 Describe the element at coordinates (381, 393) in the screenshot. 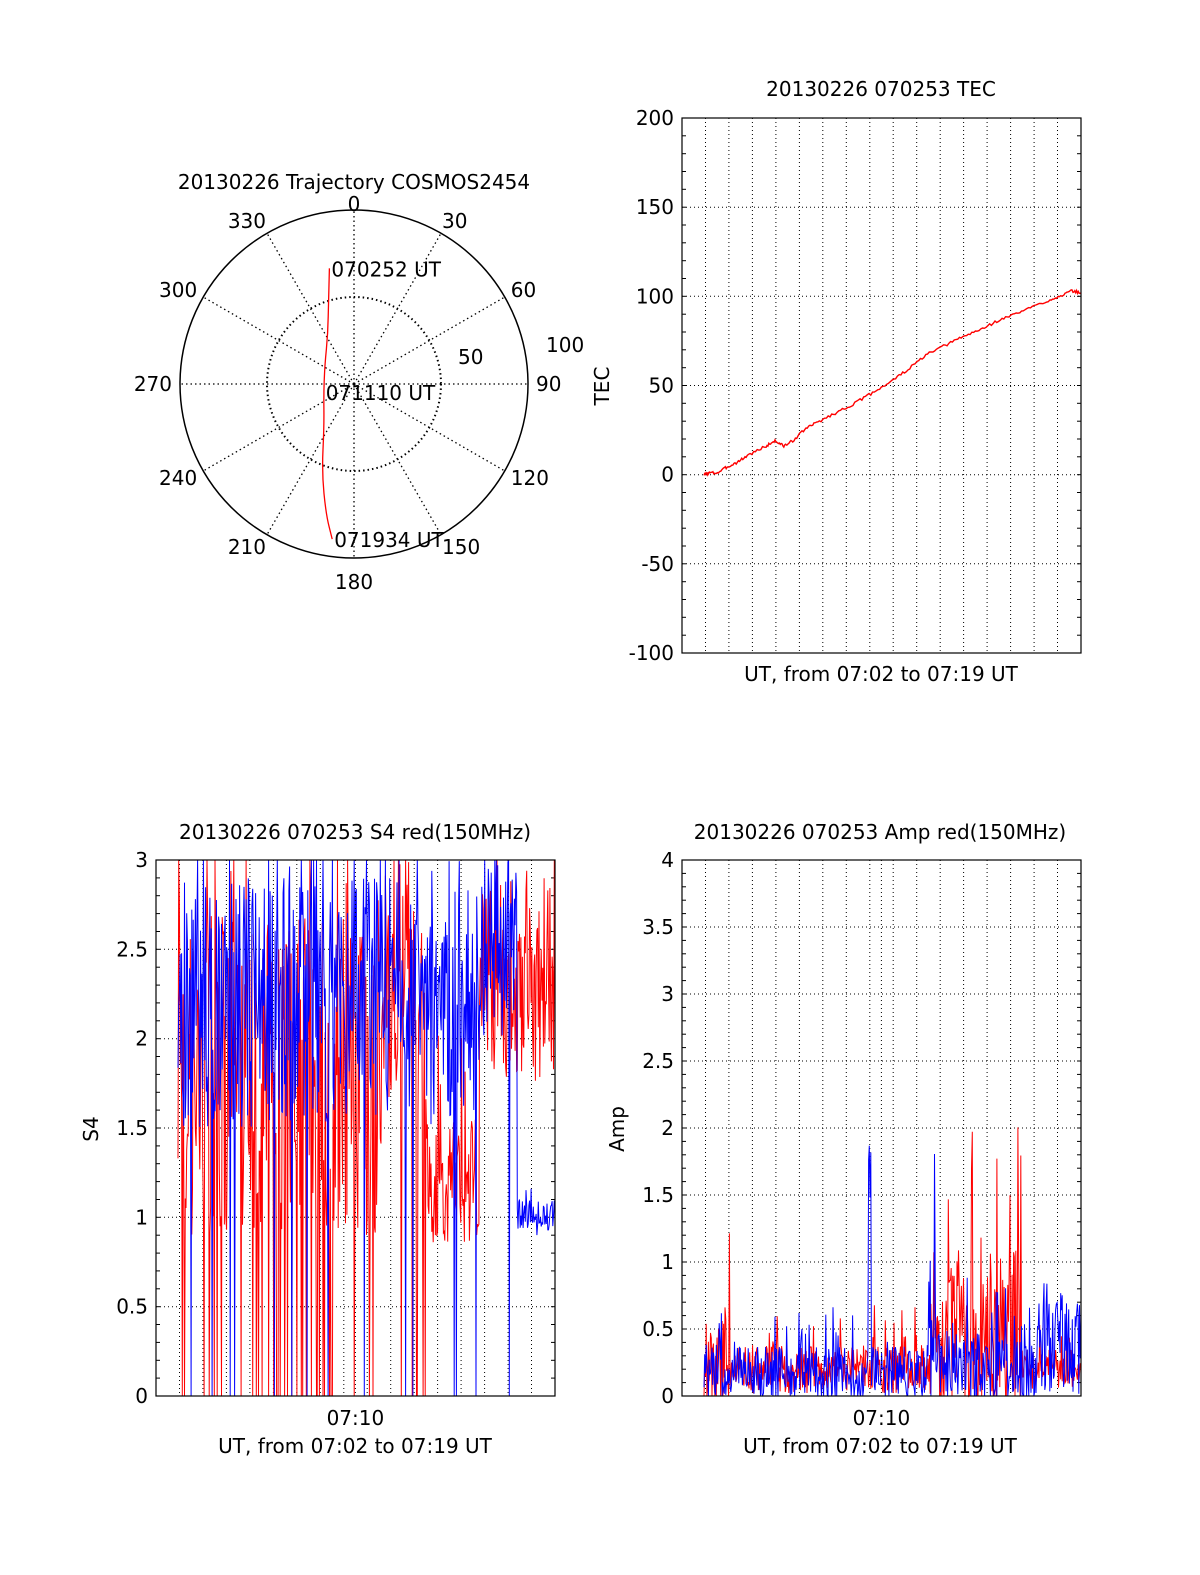

I see `trajectory-time-label: 071110 UT` at that location.